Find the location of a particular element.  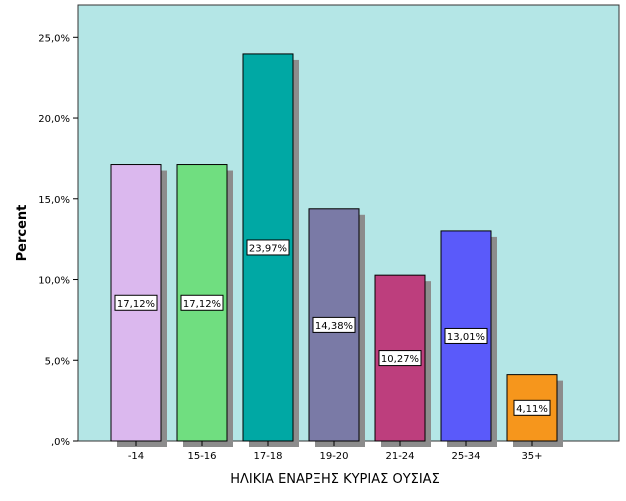

data-label: 4,11% is located at coordinates (532, 409).